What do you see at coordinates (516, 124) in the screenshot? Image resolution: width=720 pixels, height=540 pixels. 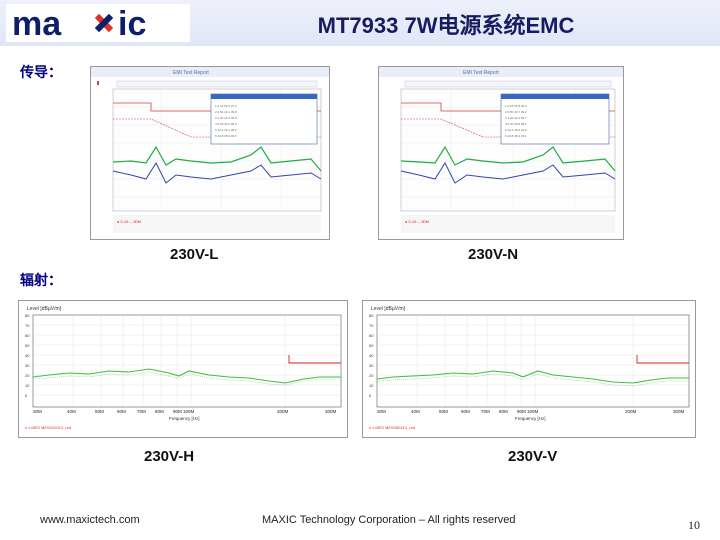 I see `svg-text: 4 5.30 42.8 38.1` at bounding box center [516, 124].